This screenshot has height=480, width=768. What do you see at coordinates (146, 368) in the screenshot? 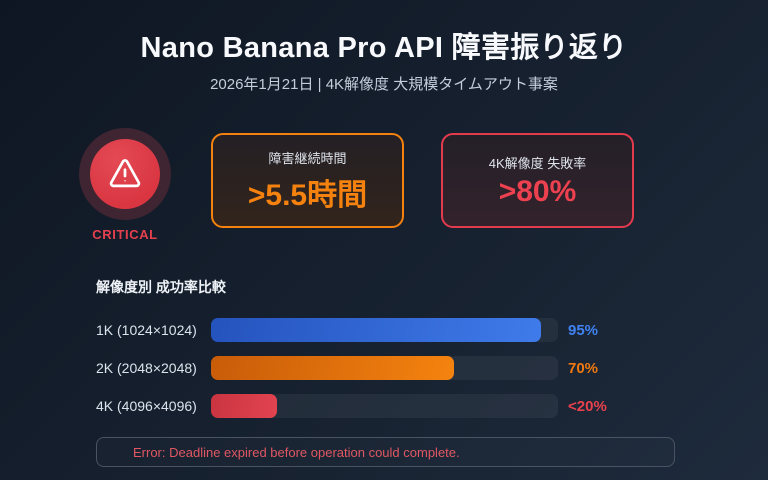
I see `resolution-label: 2K (2048×2048)` at bounding box center [146, 368].